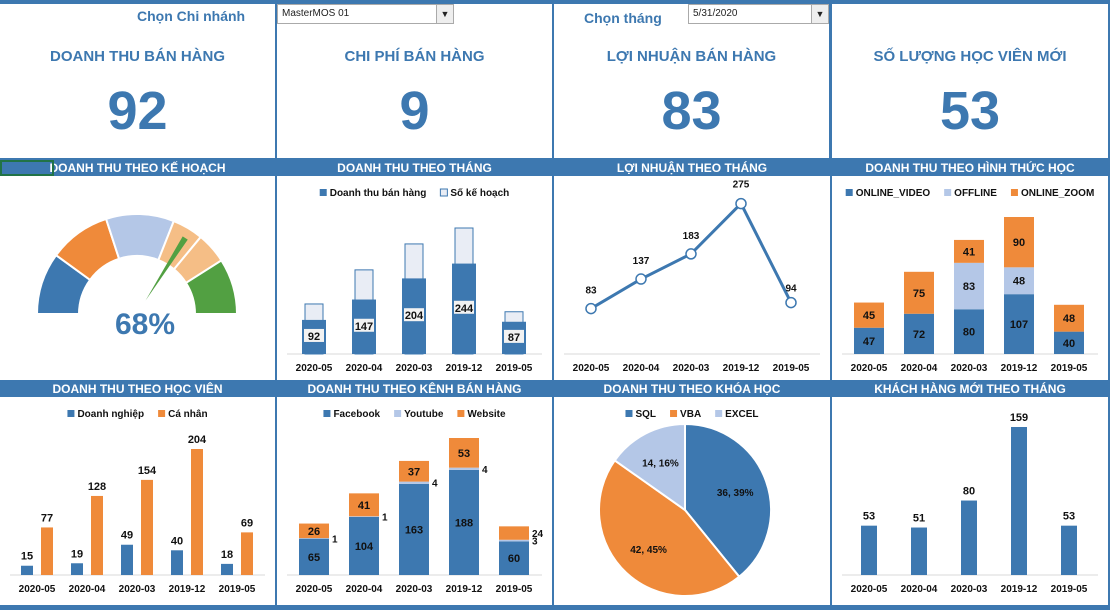  Describe the element at coordinates (247, 523) in the screenshot. I see `data-label: 69` at that location.